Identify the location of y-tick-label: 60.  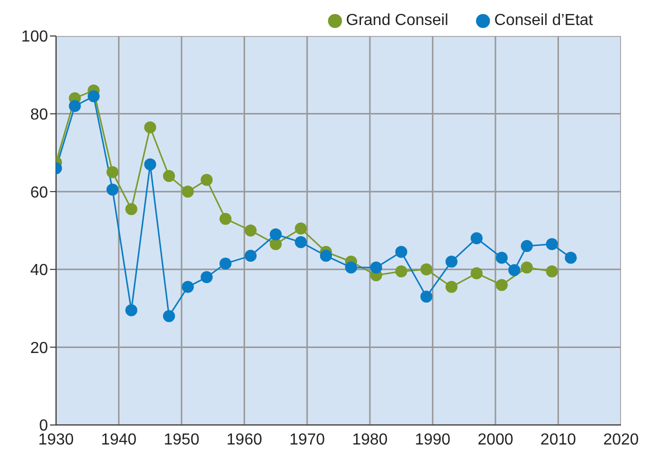
(39, 193).